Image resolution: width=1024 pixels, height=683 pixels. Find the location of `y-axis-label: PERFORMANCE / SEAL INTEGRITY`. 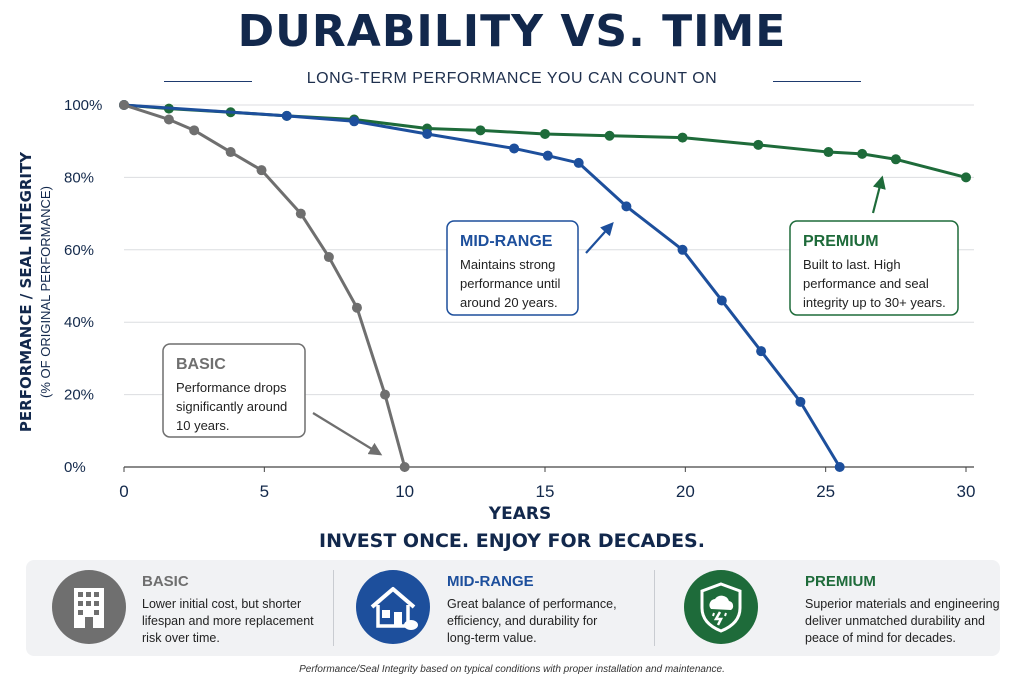

y-axis-label: PERFORMANCE / SEAL INTEGRITY is located at coordinates (26, 291).